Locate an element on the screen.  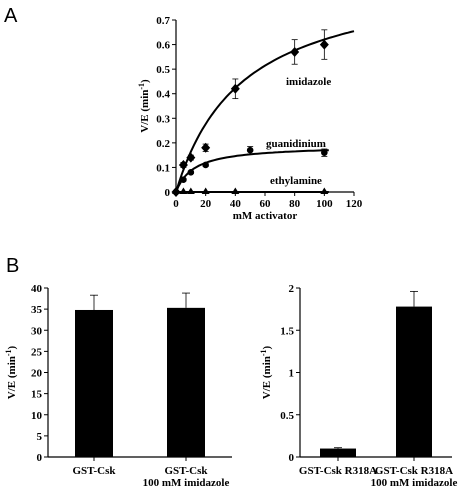
series-label-ethylamine: ethylamine is located at coordinates (296, 181).